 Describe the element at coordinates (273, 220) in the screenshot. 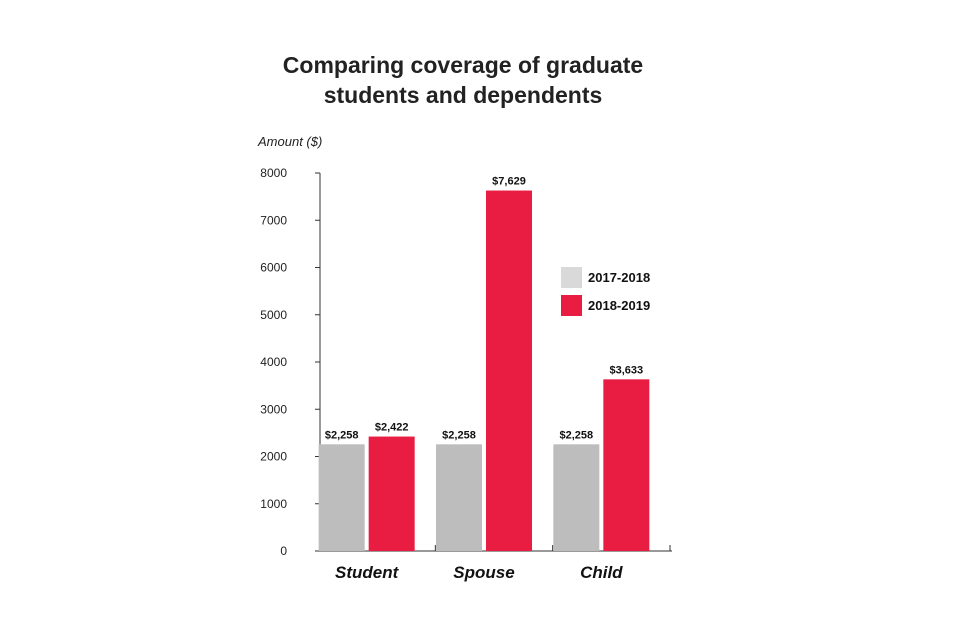

I see `y-tick-label: 7000` at that location.